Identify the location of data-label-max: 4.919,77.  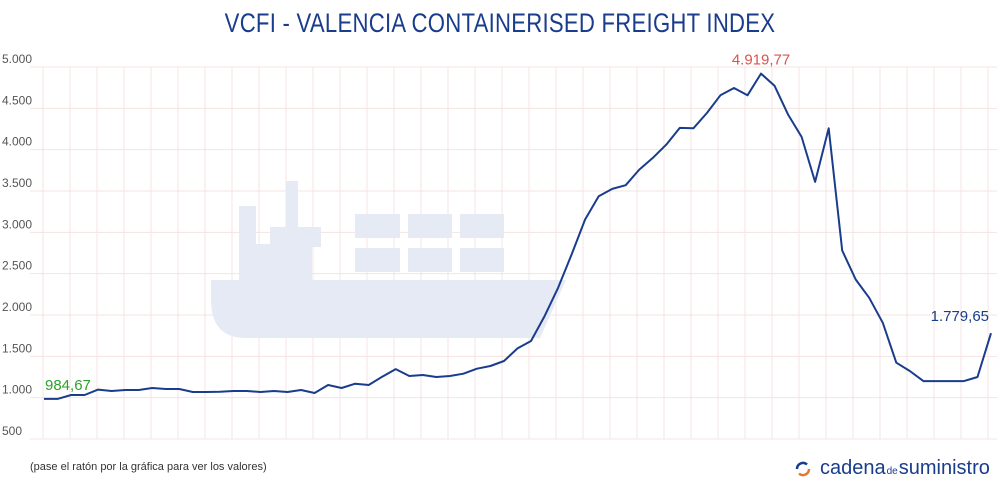
(761, 60).